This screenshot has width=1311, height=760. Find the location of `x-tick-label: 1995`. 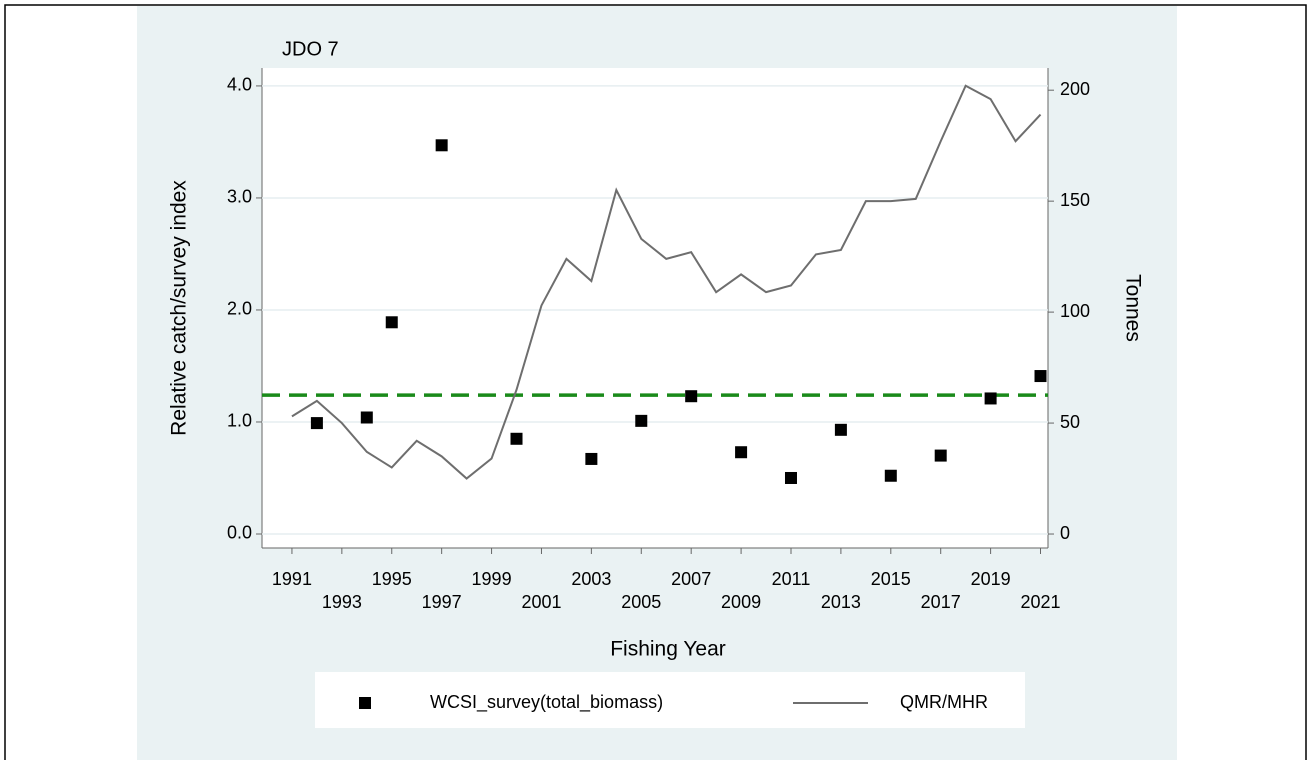

x-tick-label: 1995 is located at coordinates (392, 579).